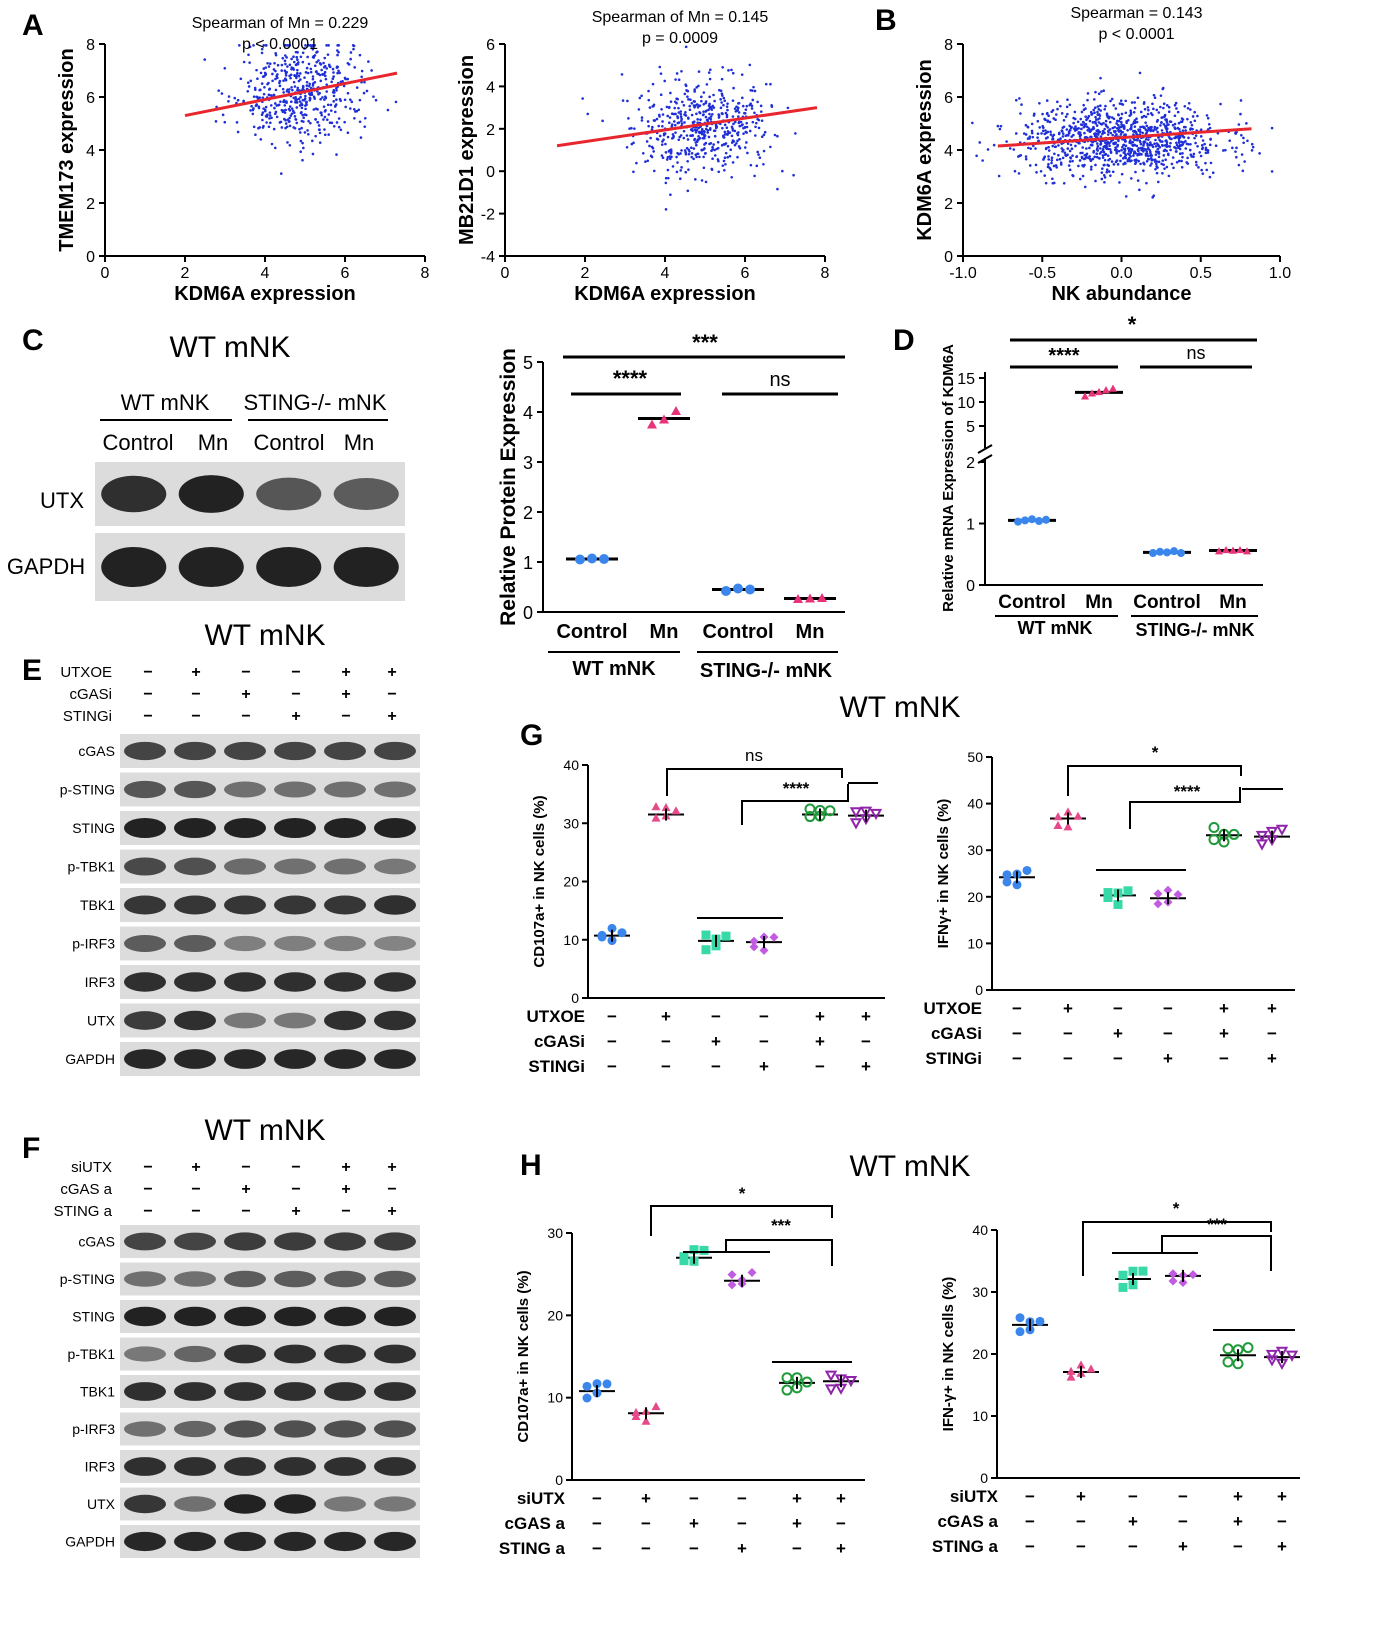 The height and width of the screenshot is (1640, 1381). Describe the element at coordinates (904, 340) in the screenshot. I see `panel-letter-d: D` at that location.